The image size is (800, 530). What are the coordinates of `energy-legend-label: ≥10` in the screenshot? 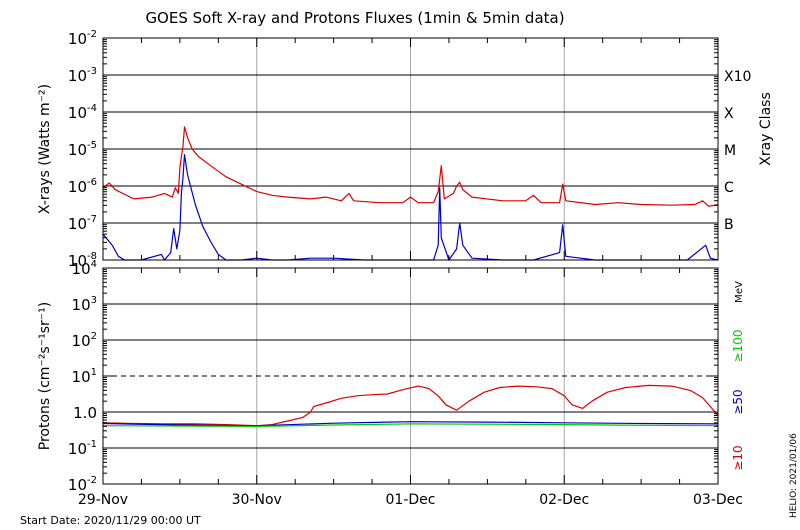 It's located at (738, 457).